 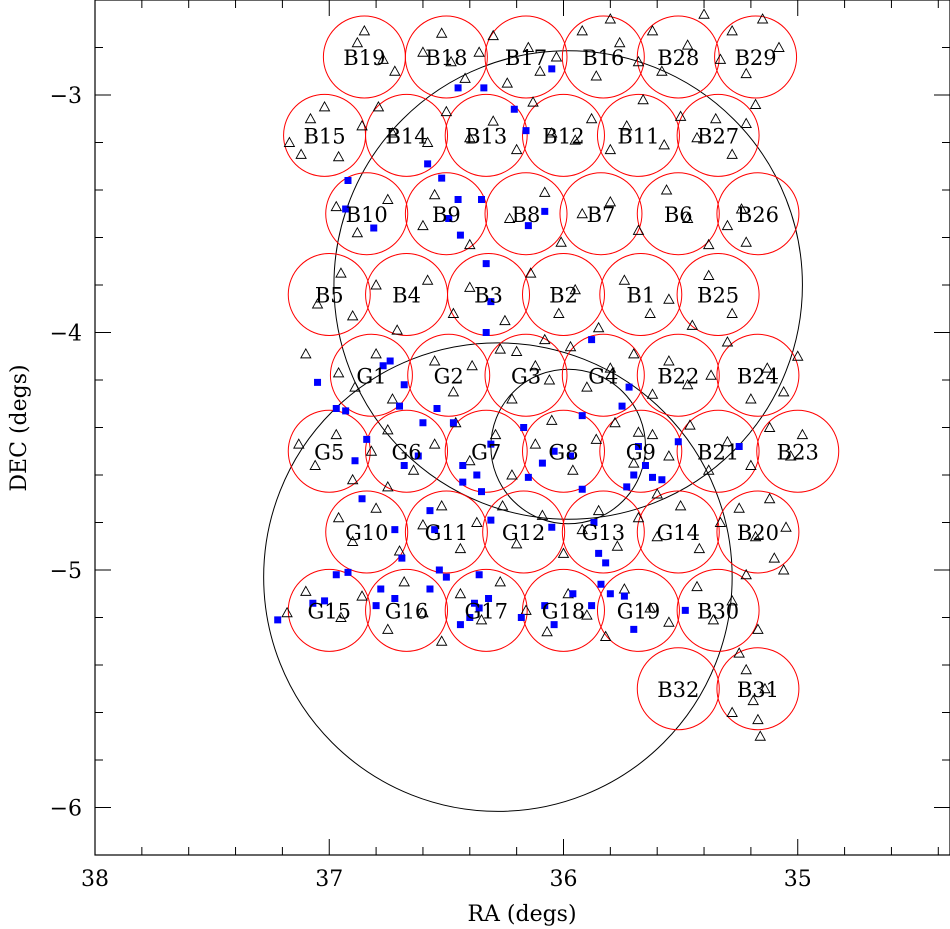 I want to click on field-label-b15: B15, so click(x=324, y=136).